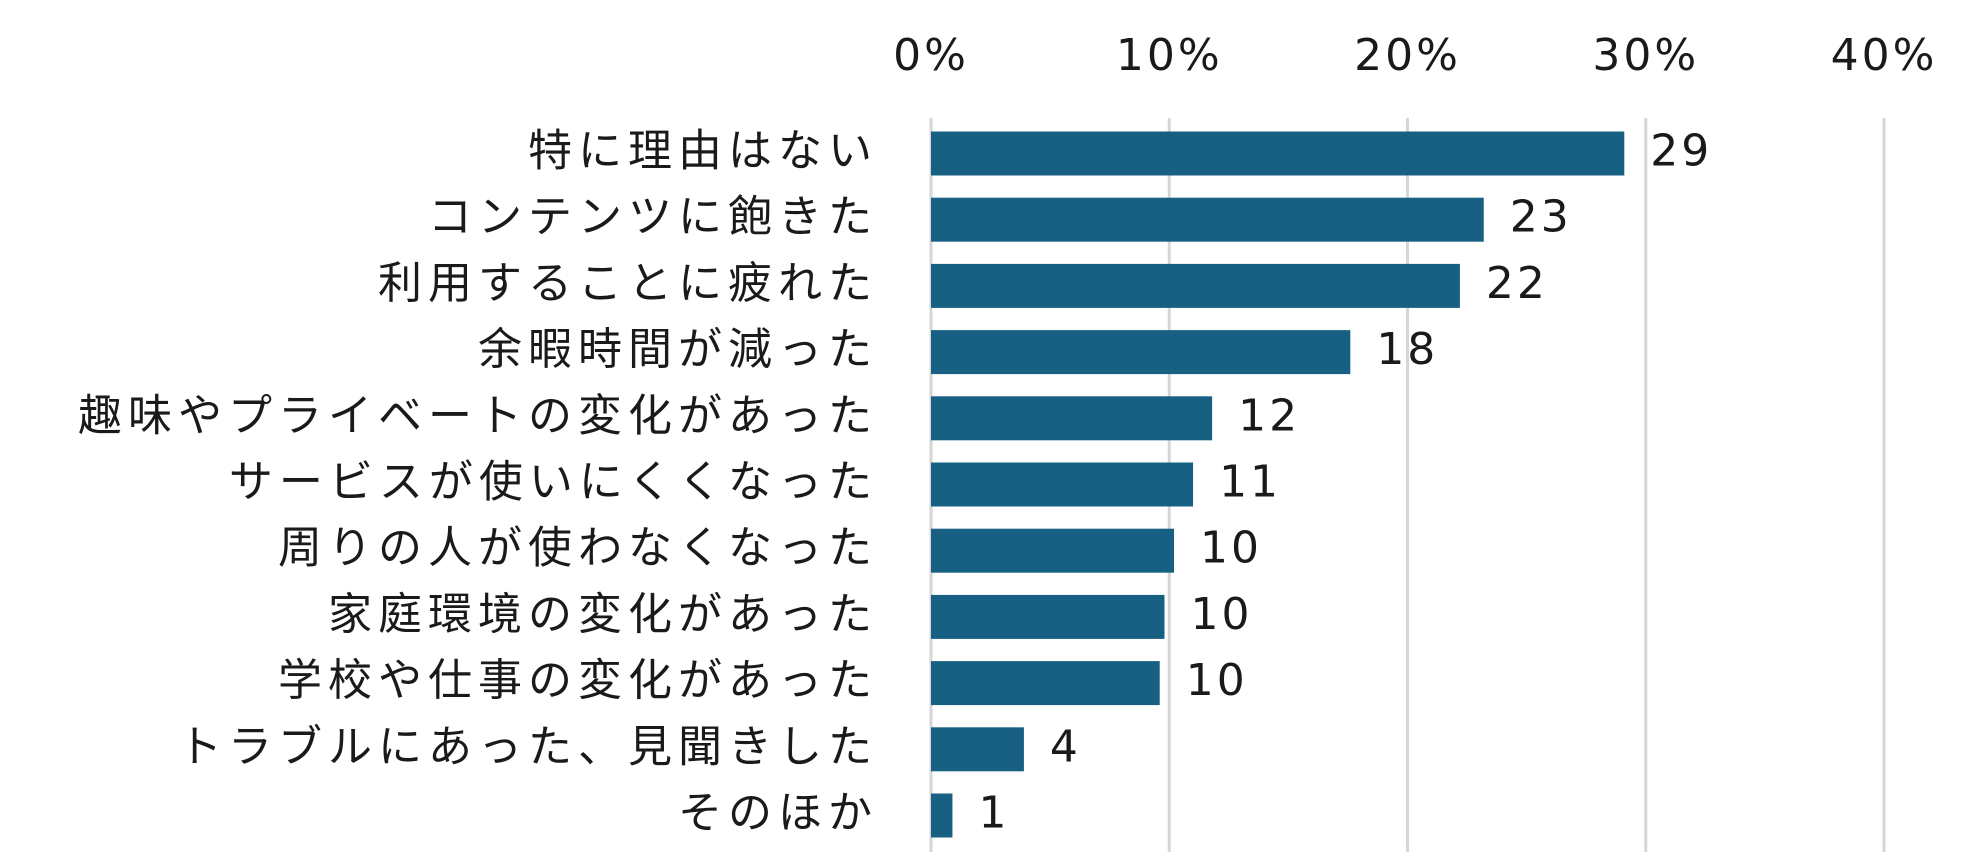  What do you see at coordinates (1407, 55) in the screenshot?
I see `x-tick-label: 20%` at bounding box center [1407, 55].